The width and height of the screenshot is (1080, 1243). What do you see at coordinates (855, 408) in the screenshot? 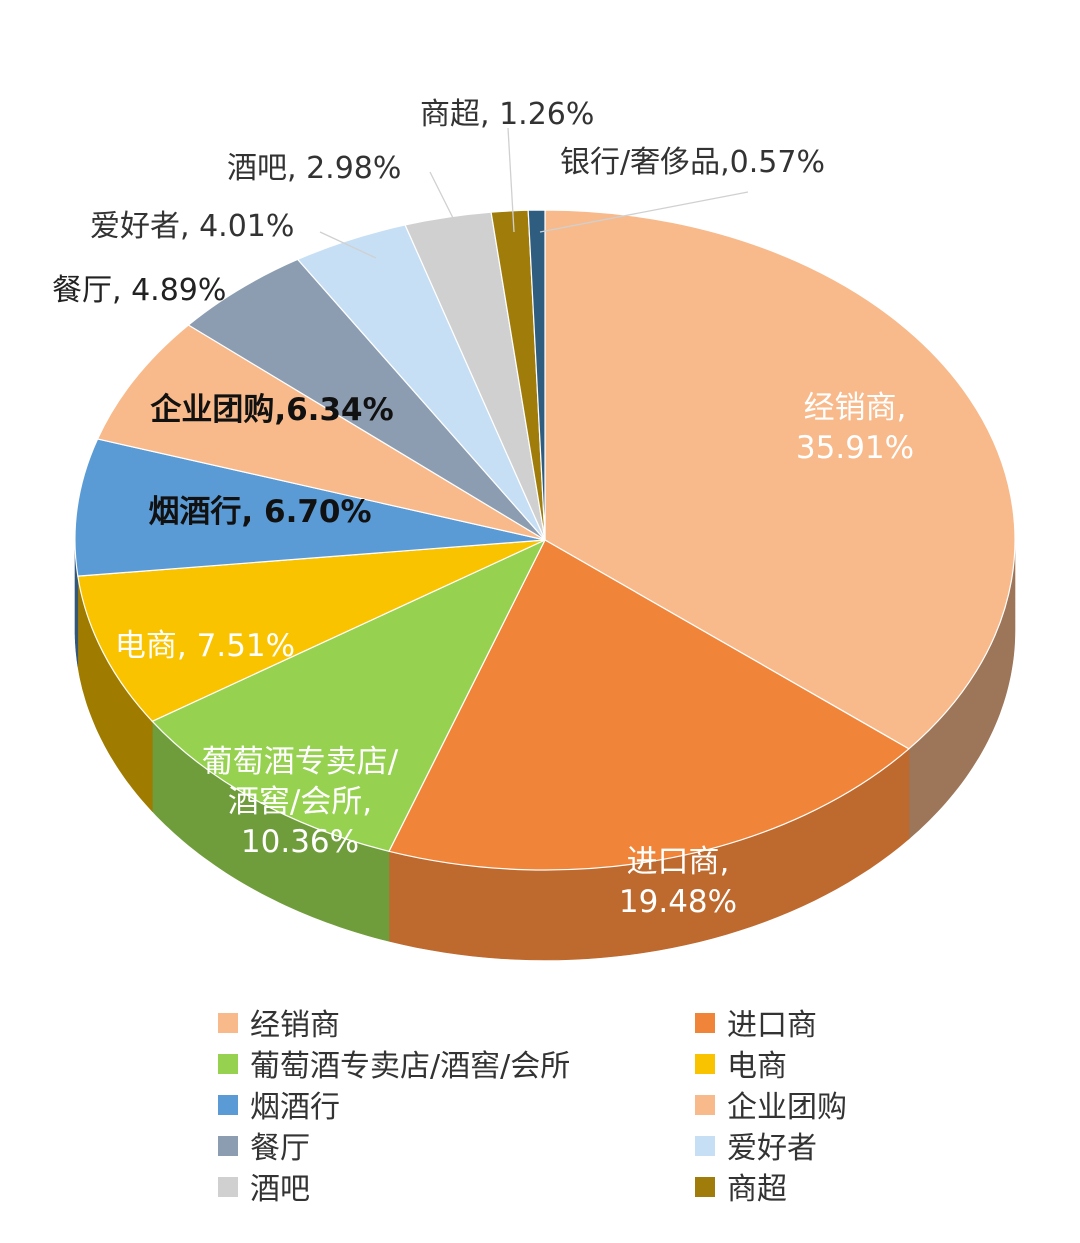
I see `slice-label-0-line-0: 经销商,` at bounding box center [855, 408].